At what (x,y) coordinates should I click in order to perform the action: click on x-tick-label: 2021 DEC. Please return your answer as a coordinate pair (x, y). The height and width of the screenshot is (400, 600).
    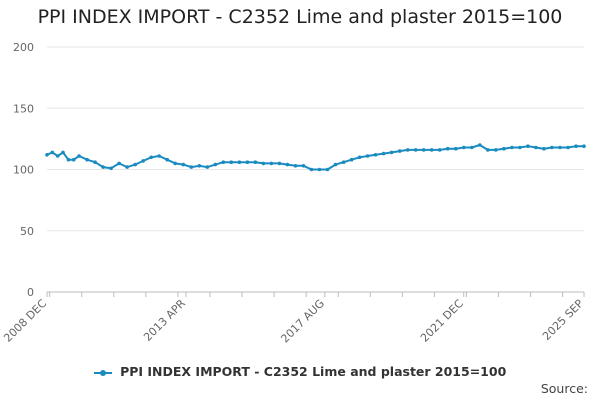
    Looking at the image, I should click on (442, 321).